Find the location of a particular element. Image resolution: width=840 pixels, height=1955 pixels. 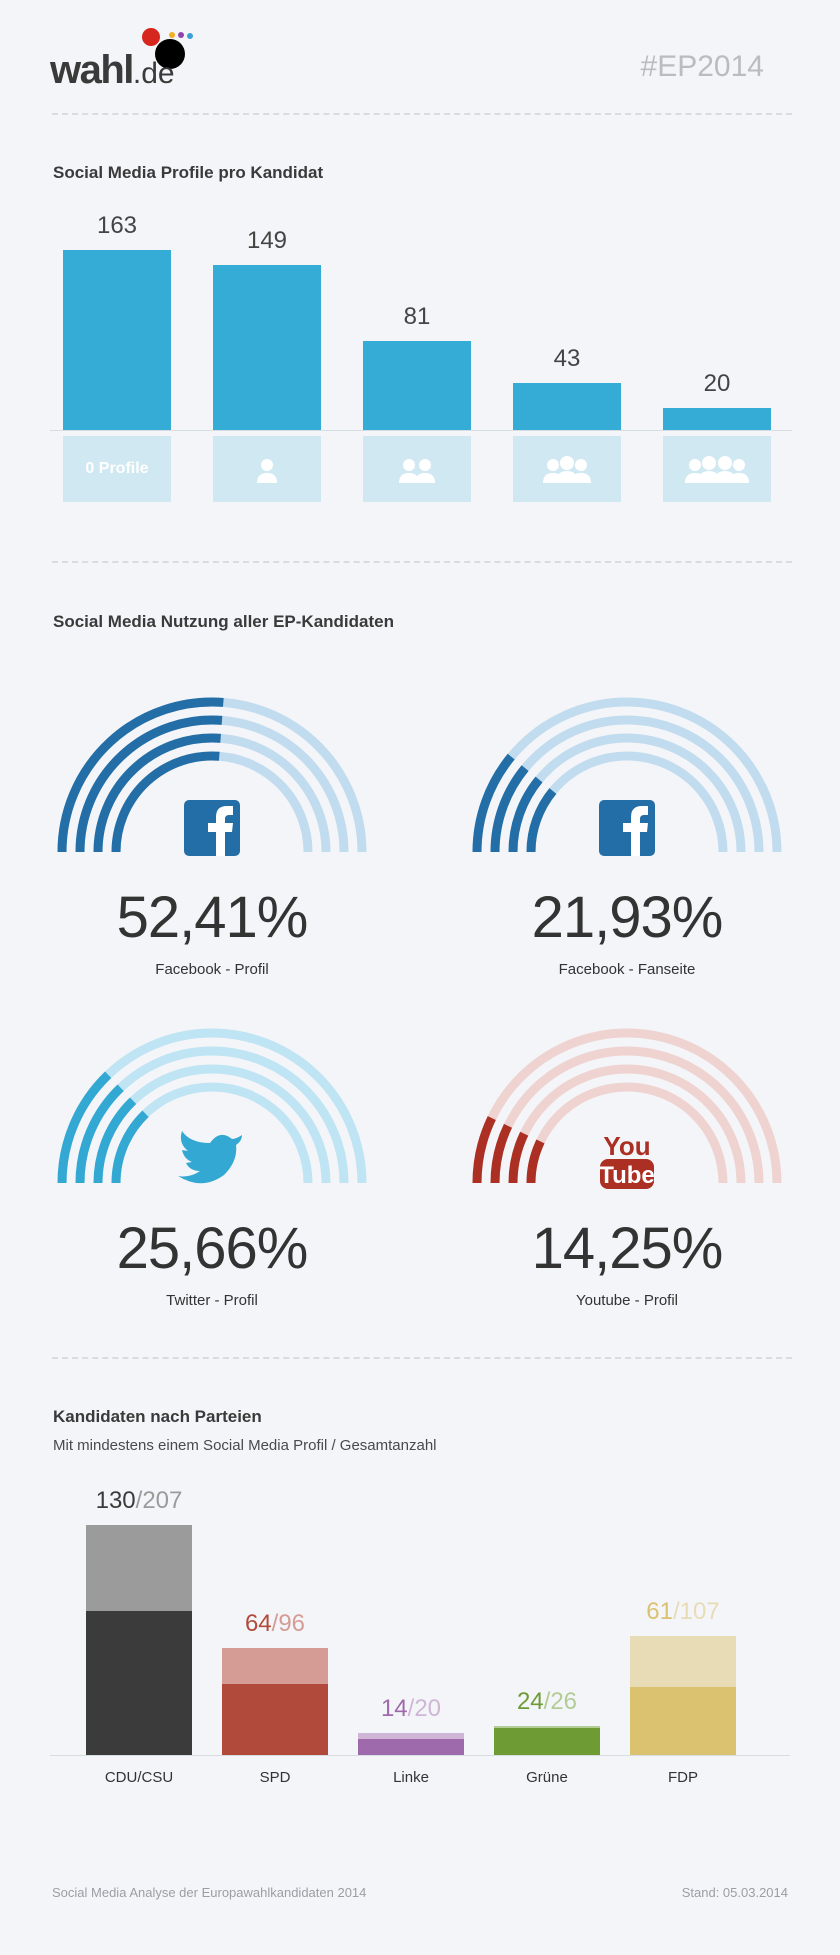

logo-dots-icon is located at coordinates (167, 48).